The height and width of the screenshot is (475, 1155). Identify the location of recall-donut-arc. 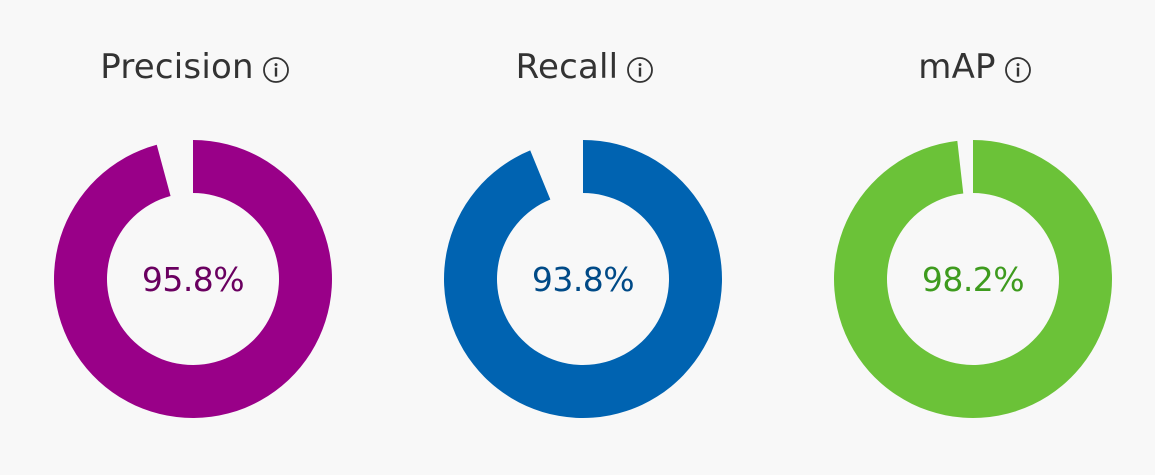
(583, 279).